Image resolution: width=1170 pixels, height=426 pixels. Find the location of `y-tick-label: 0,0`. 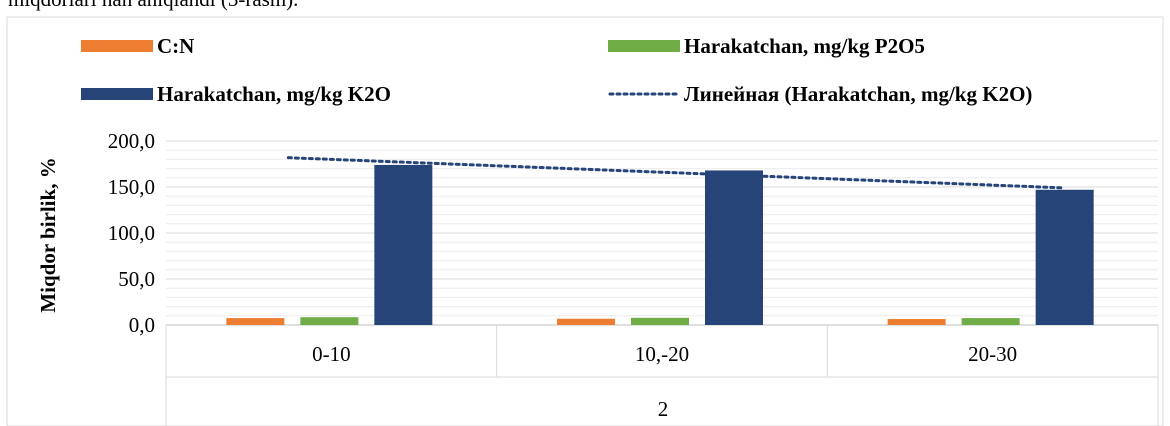

y-tick-label: 0,0 is located at coordinates (142, 325).